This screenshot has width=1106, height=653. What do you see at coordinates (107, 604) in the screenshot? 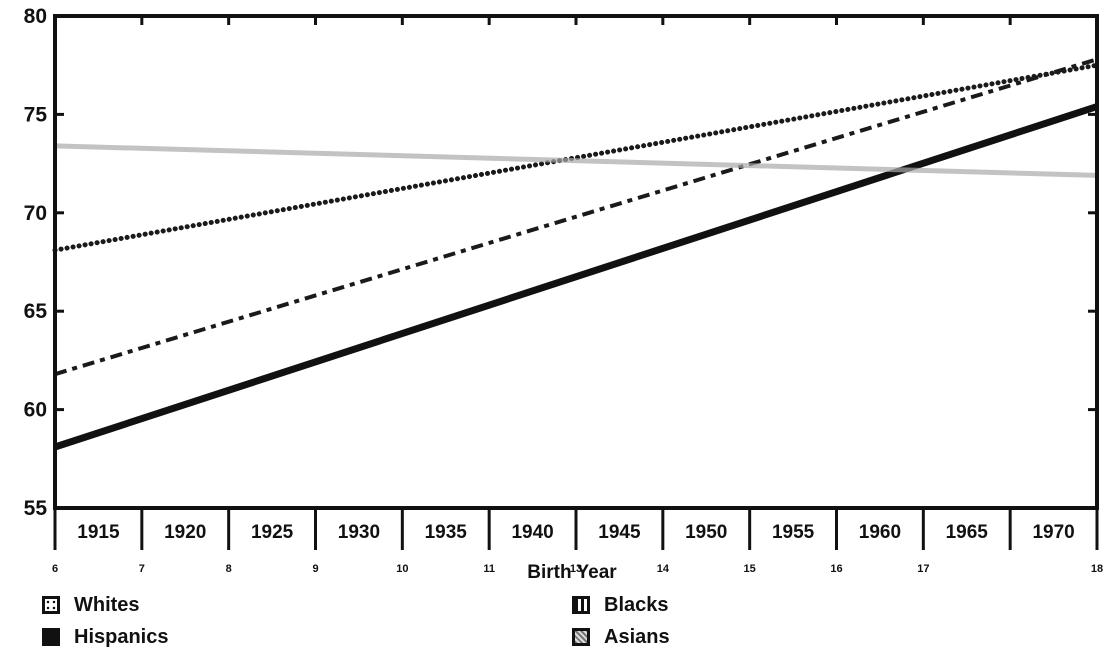
I see `legend-label-whites: Whites` at bounding box center [107, 604].